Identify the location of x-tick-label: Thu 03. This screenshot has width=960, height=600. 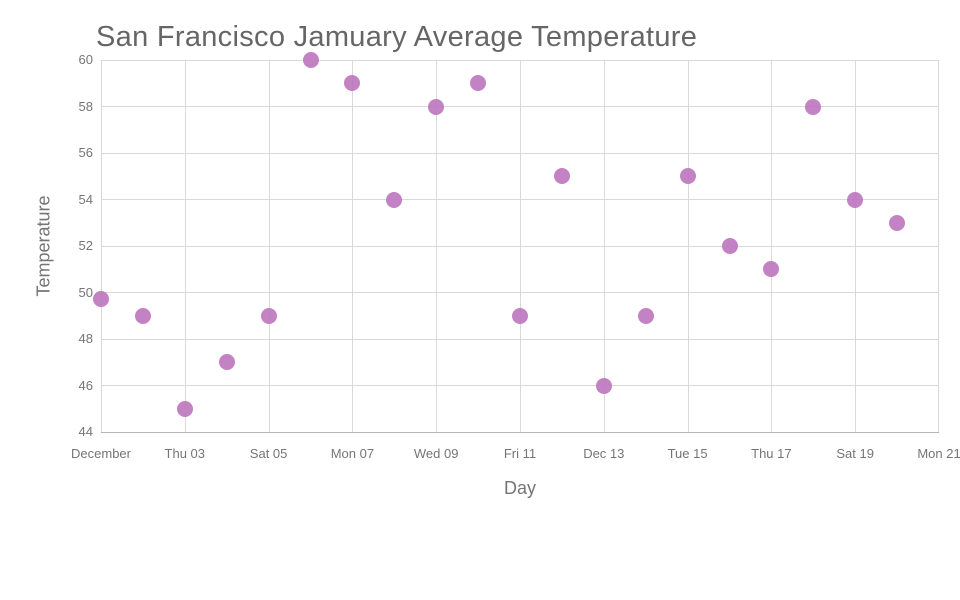
(185, 453).